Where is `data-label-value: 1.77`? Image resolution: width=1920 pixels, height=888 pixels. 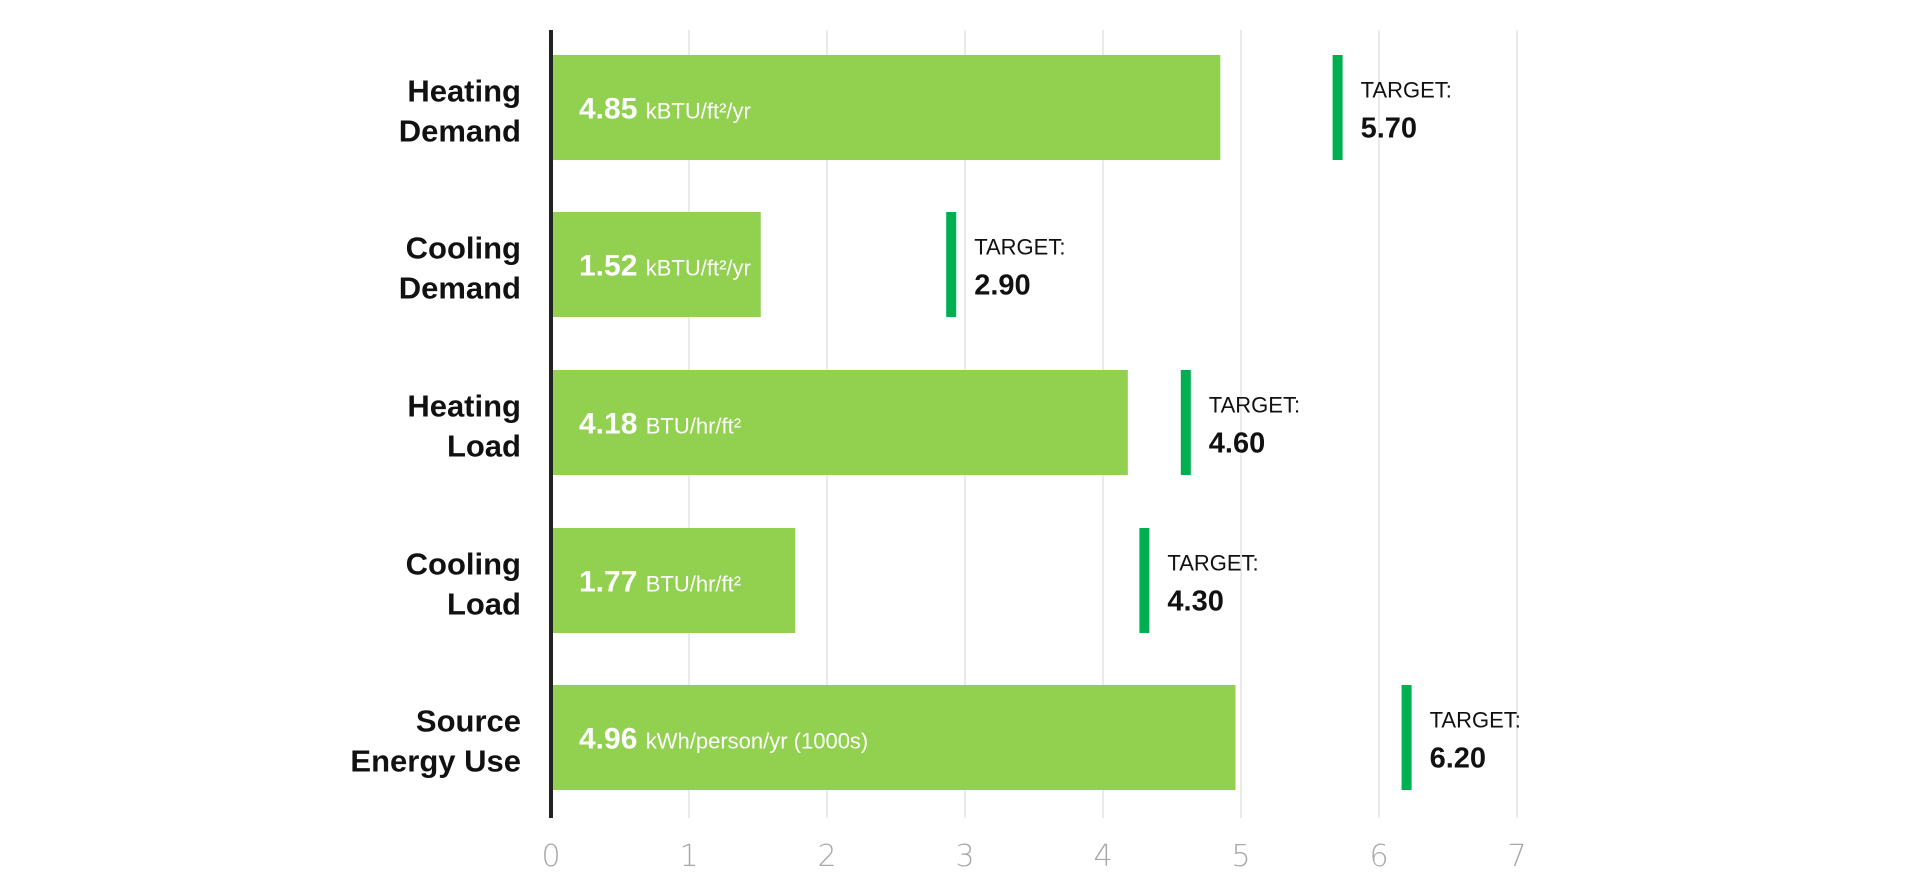
data-label-value: 1.77 is located at coordinates (612, 582).